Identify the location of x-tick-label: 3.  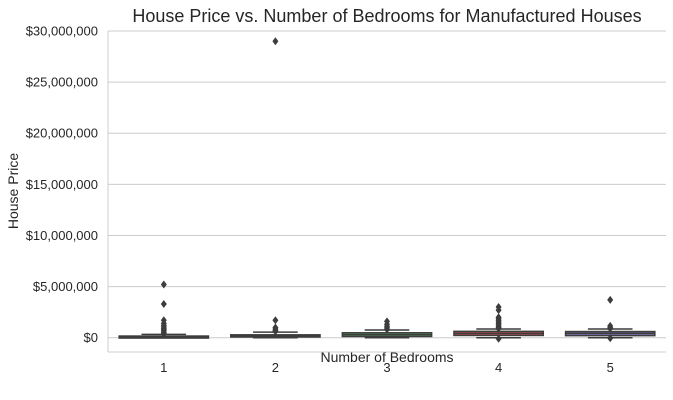
(386, 367).